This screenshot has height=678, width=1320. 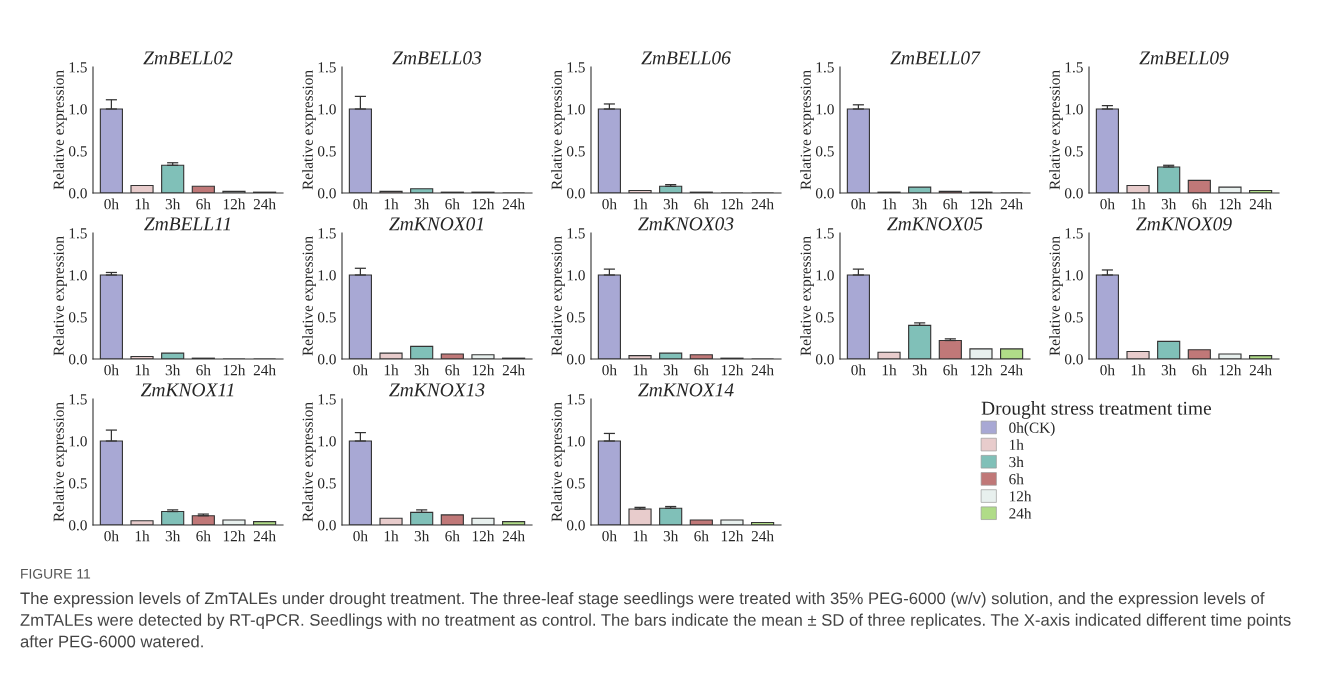 I want to click on chart-title: ZmKNOX09, so click(x=1184, y=224).